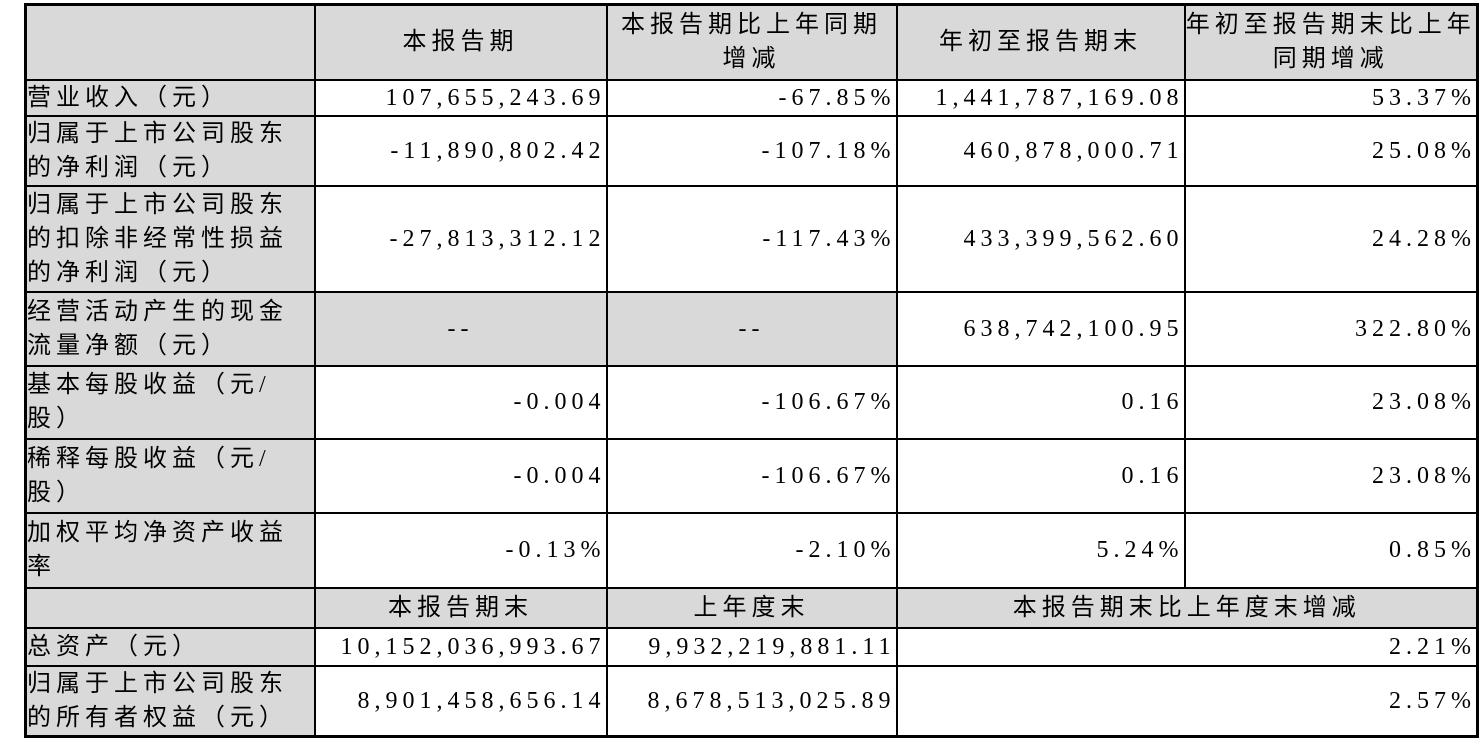 This screenshot has width=1484, height=746. I want to click on cell-period-end: 10,152,036,993.67, so click(460, 646).